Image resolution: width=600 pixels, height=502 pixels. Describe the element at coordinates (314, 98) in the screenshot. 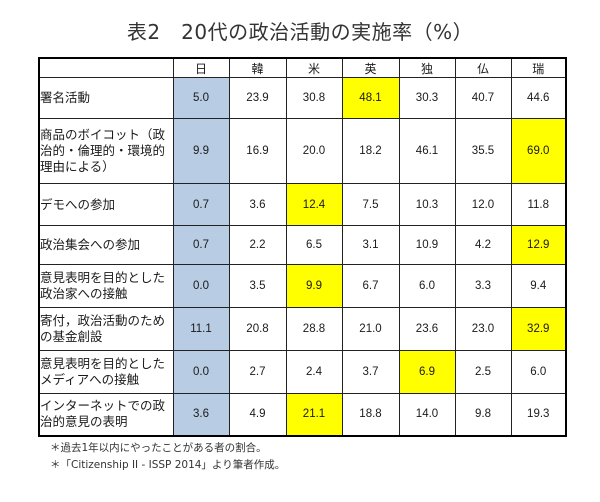

I see `value-cell: 30.8` at that location.